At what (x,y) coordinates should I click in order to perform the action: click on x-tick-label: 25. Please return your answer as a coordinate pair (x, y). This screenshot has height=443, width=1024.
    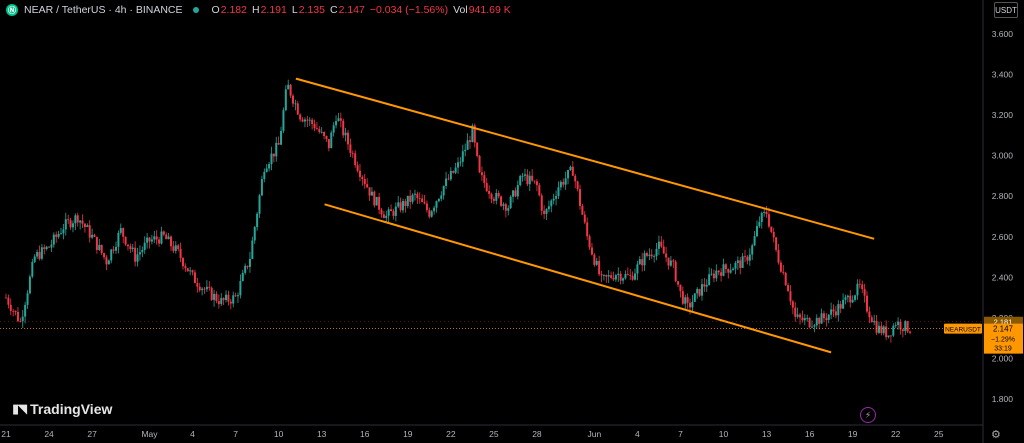
    Looking at the image, I should click on (494, 434).